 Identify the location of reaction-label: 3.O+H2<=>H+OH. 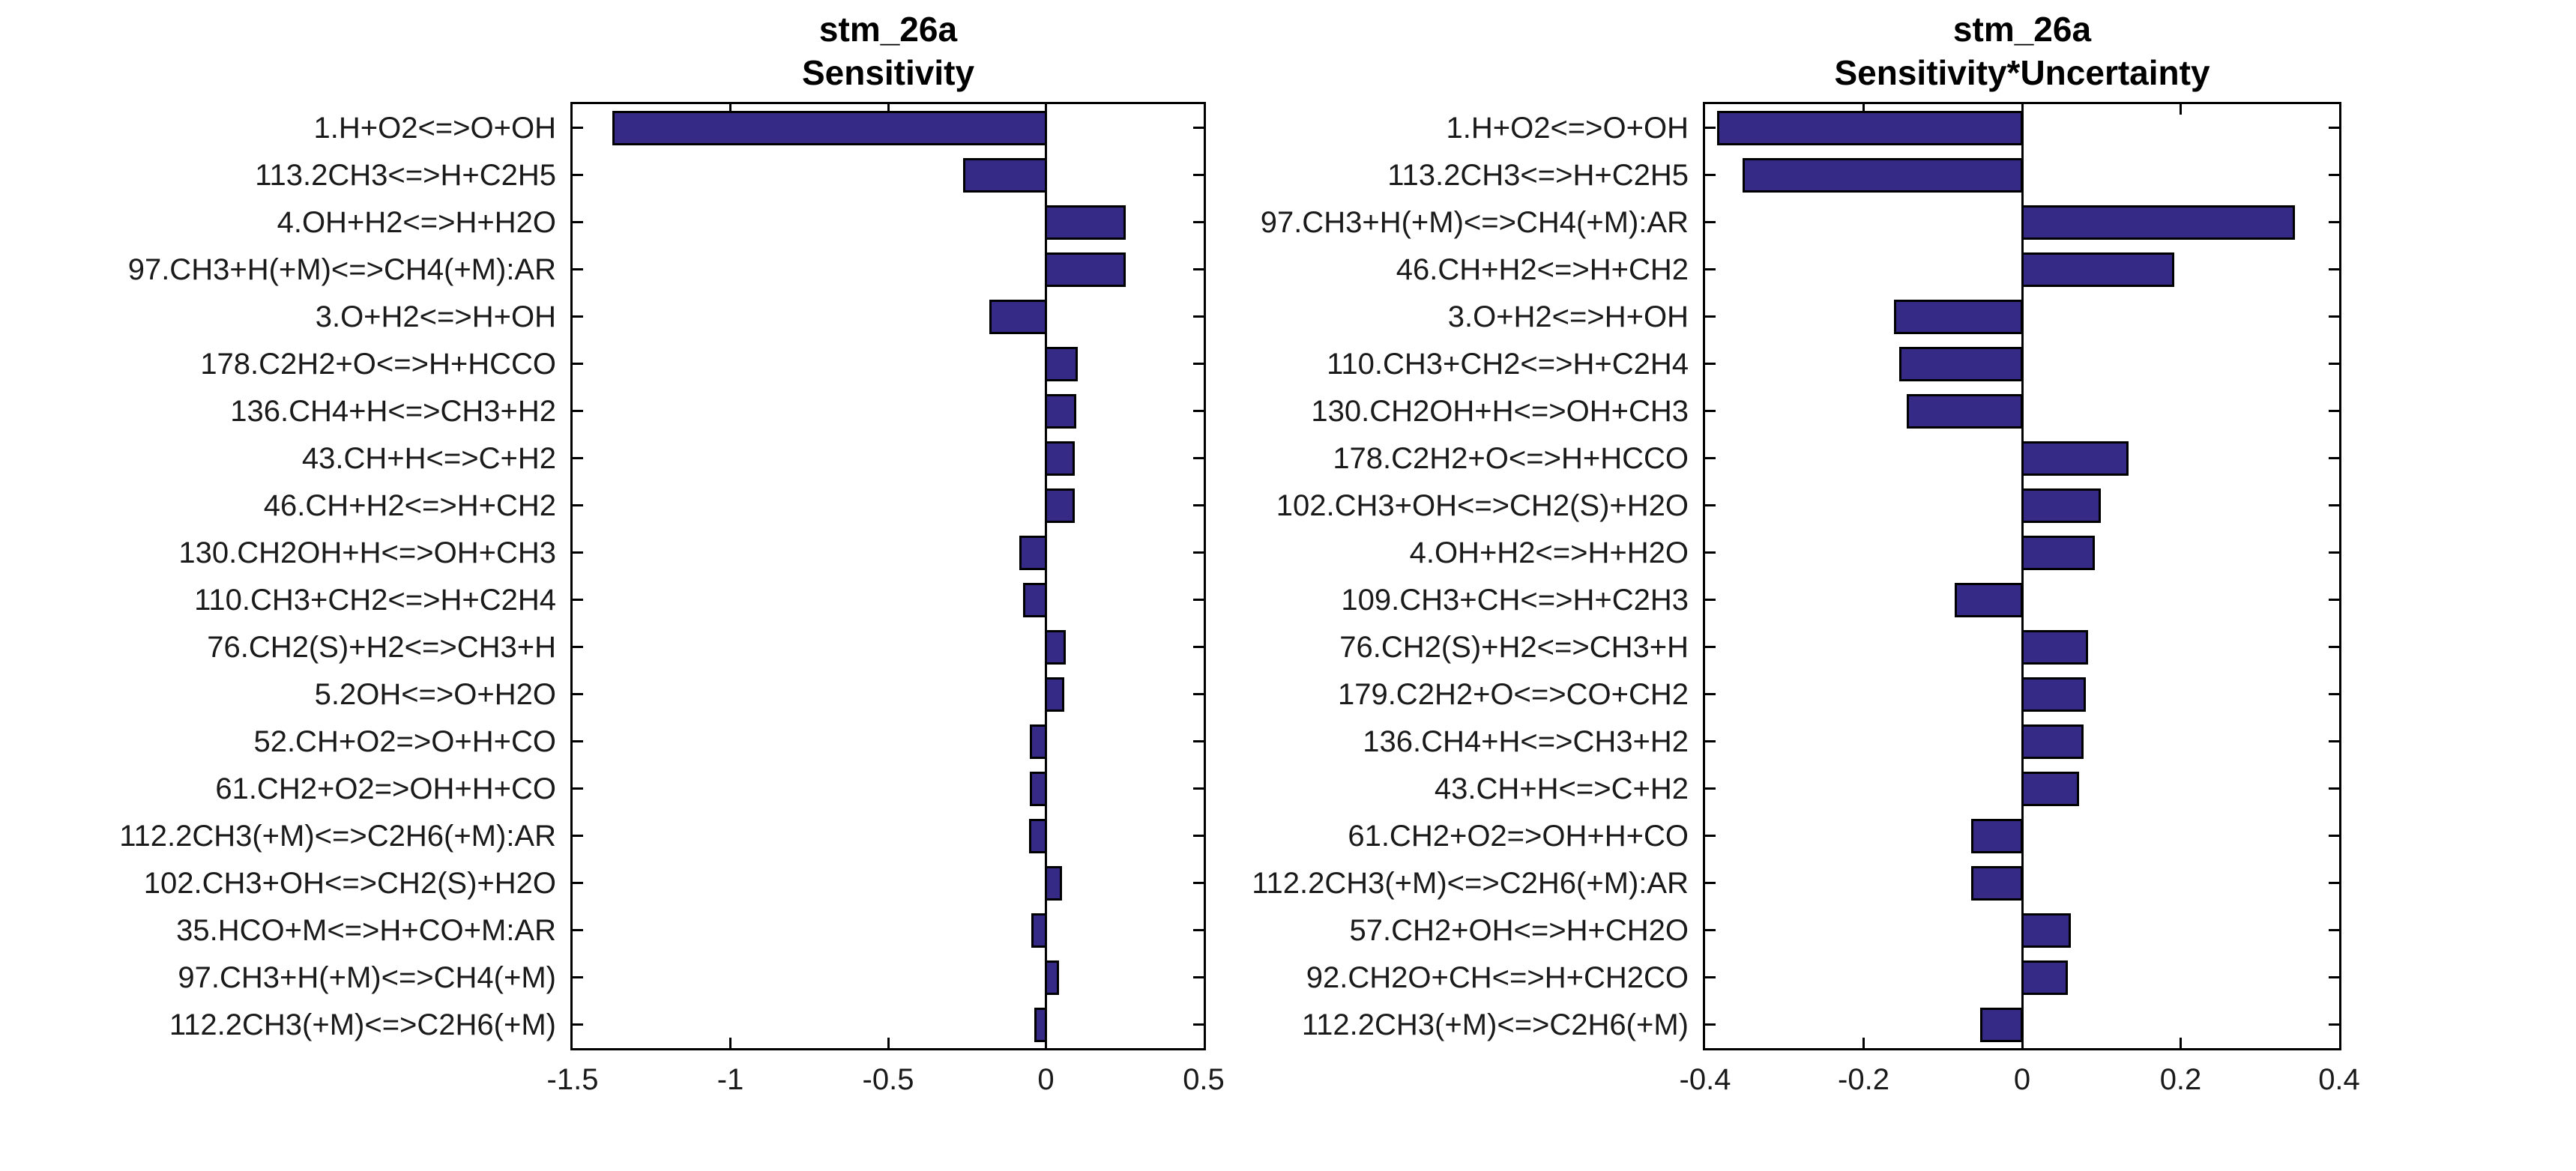
(1568, 316).